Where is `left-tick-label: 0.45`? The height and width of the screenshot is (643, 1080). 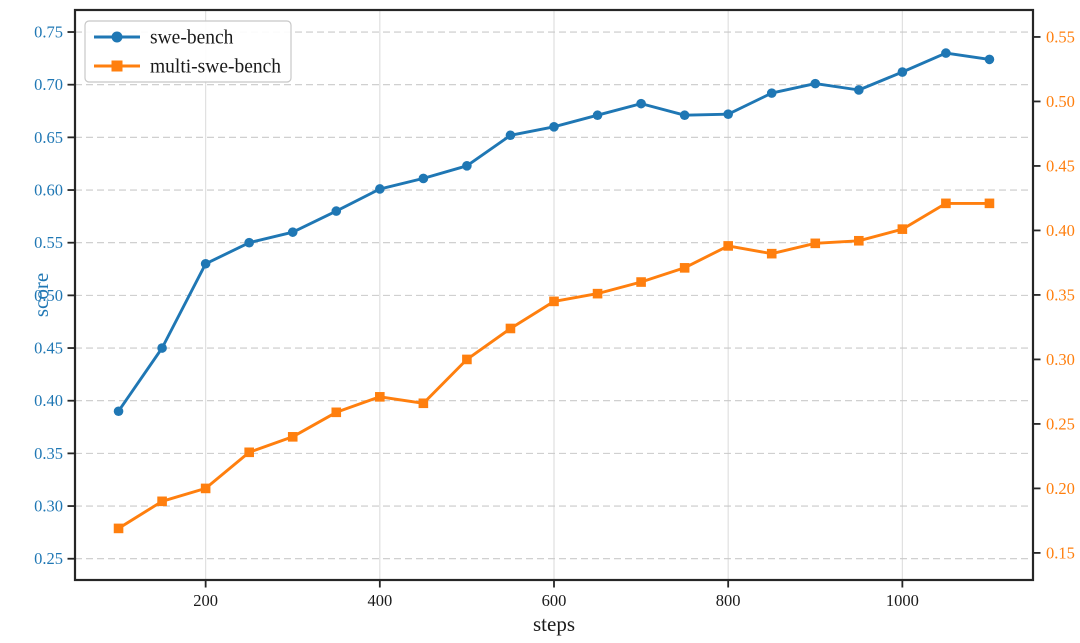
left-tick-label: 0.45 is located at coordinates (48, 348).